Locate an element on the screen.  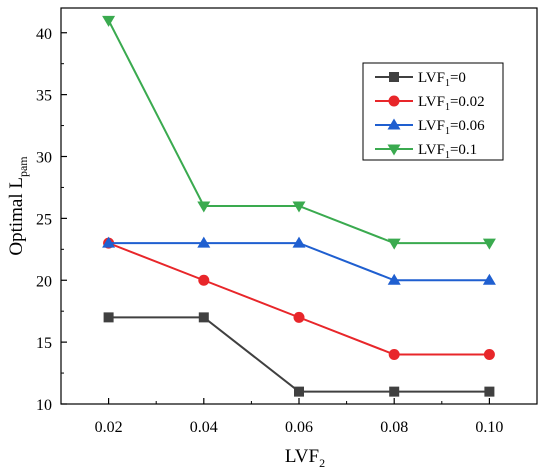
legend-entry: LVF1=0.1 is located at coordinates (426, 151).